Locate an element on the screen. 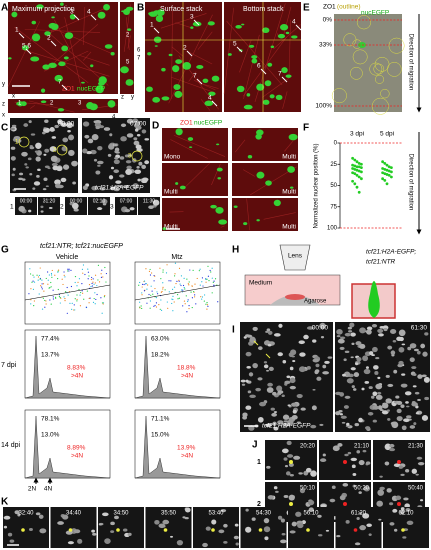 This screenshot has width=431, height=550. gate is located at coordinates (67, 292).